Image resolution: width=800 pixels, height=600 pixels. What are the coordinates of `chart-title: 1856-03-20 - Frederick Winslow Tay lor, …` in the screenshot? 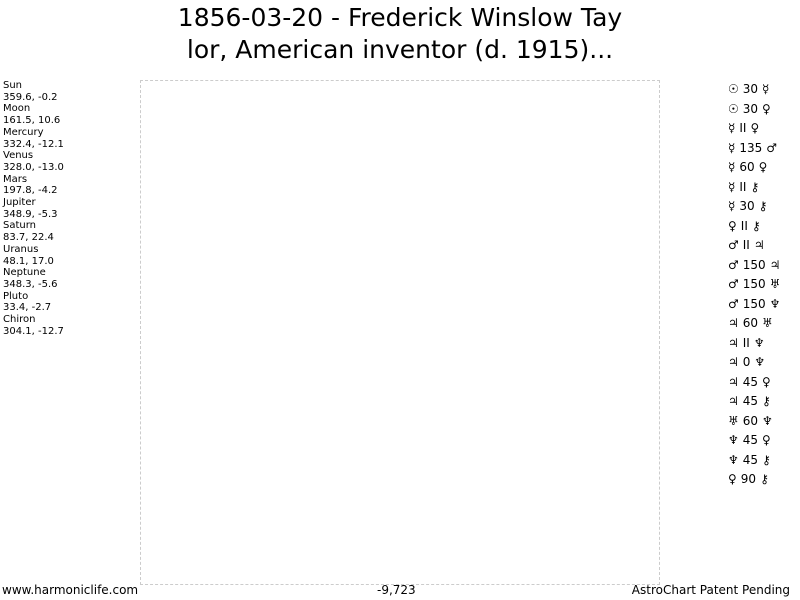 It's located at (400, 34).